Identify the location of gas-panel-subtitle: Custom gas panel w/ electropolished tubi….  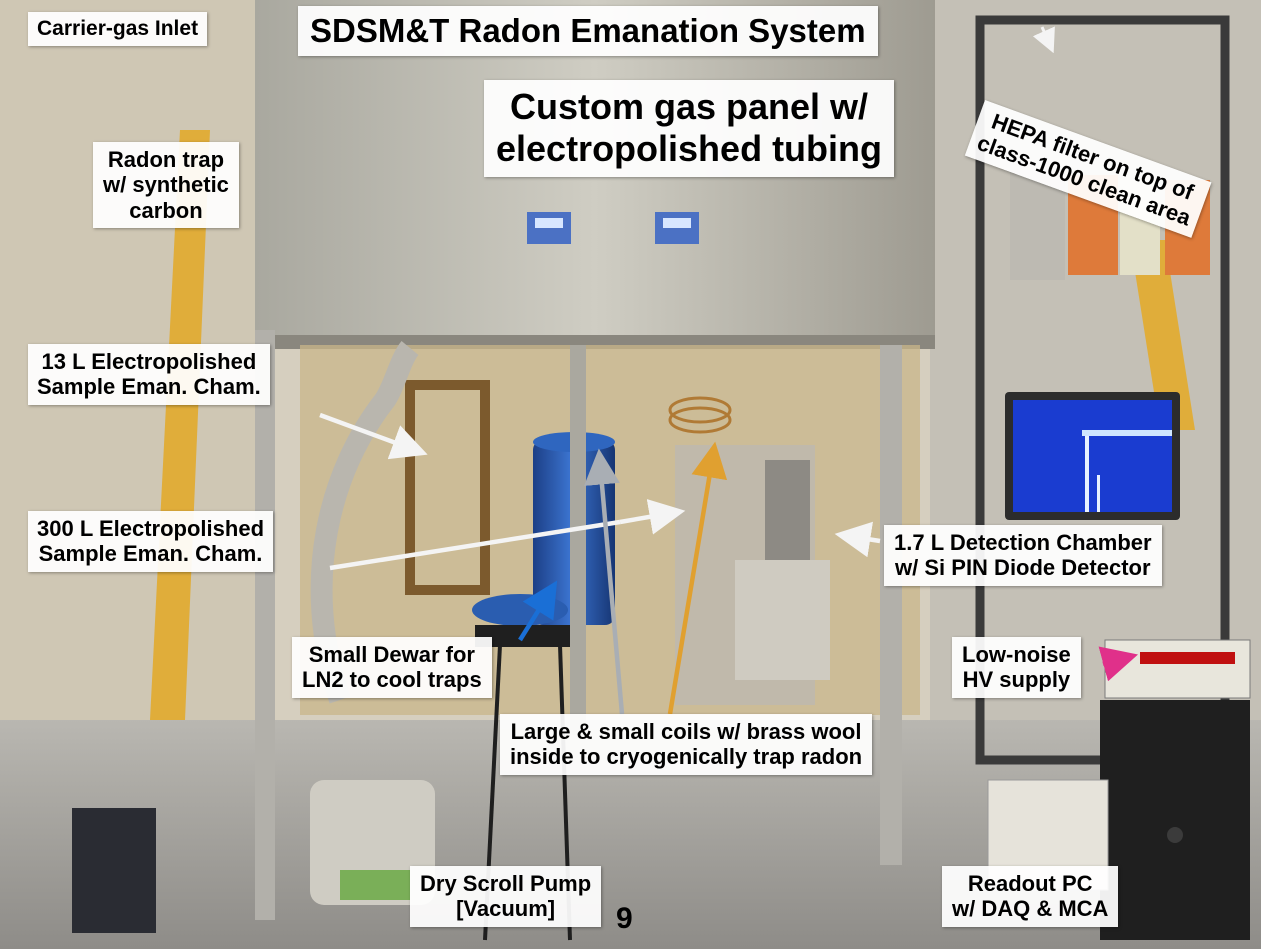
(689, 128).